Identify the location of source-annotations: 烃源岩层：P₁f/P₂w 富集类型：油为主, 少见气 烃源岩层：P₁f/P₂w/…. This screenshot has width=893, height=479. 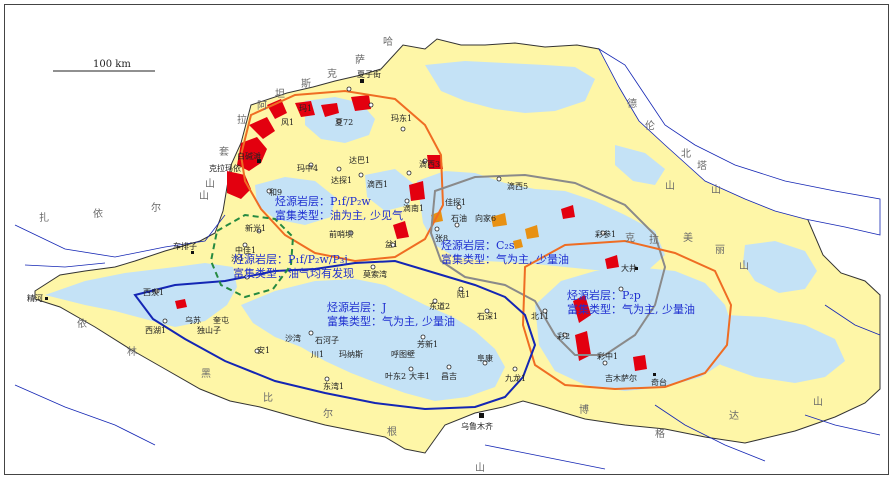
(464, 261).